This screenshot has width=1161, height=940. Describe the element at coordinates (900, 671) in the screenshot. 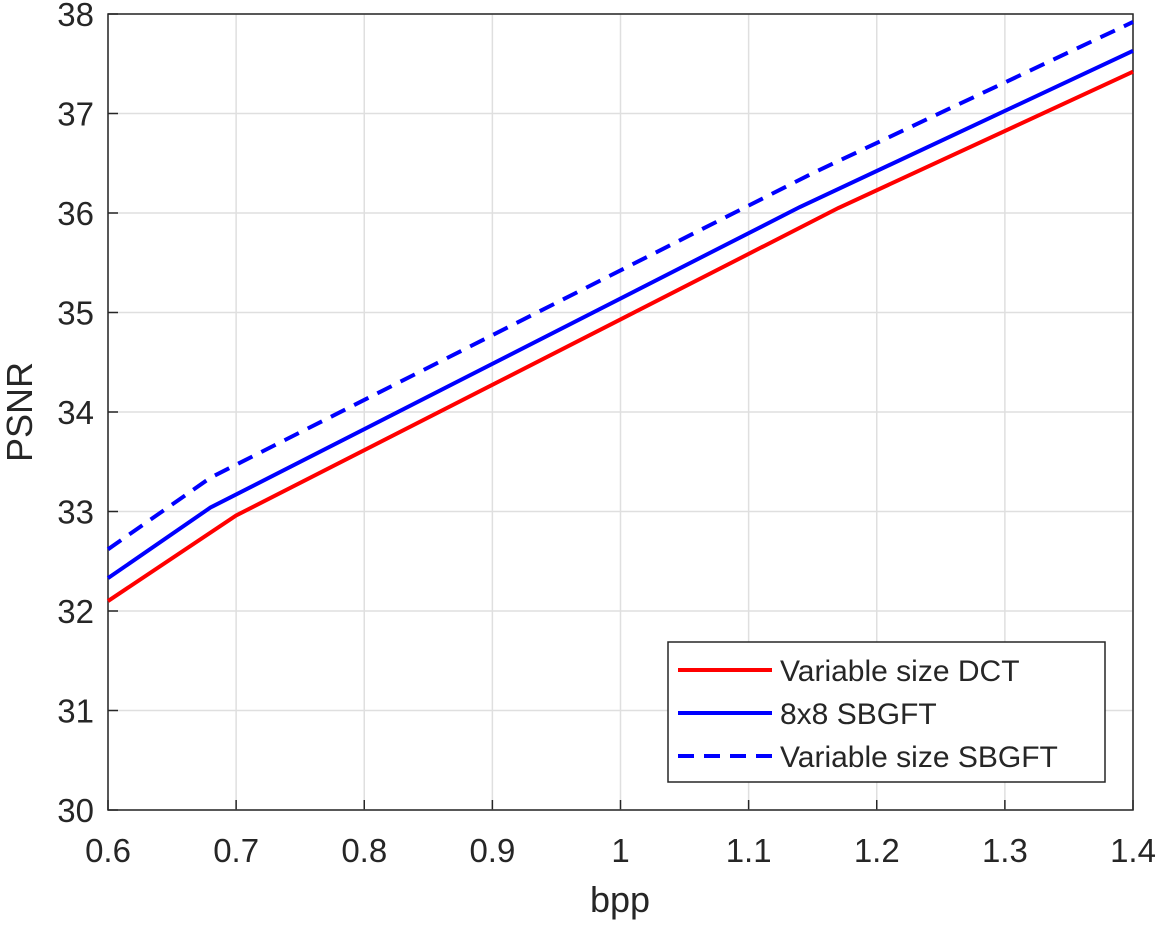

I see `legend-label: Variable size DCT` at that location.